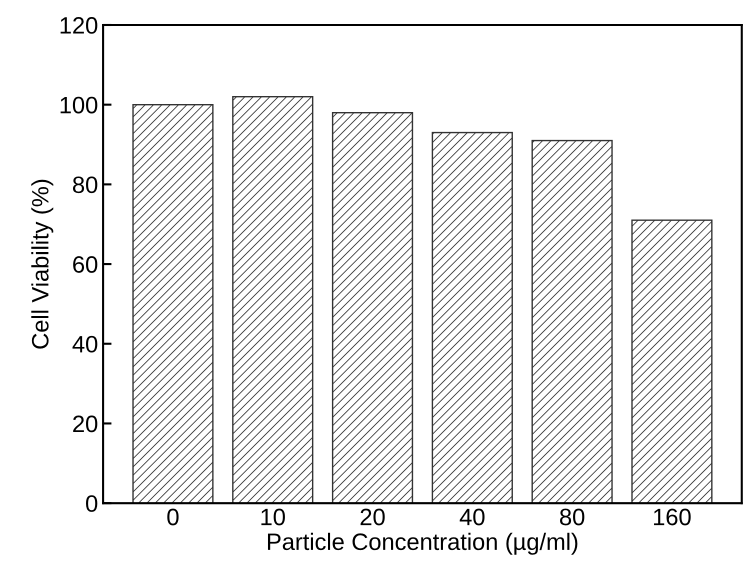 Image resolution: width=747 pixels, height=581 pixels. I want to click on y-tick-label: 20, so click(85, 424).